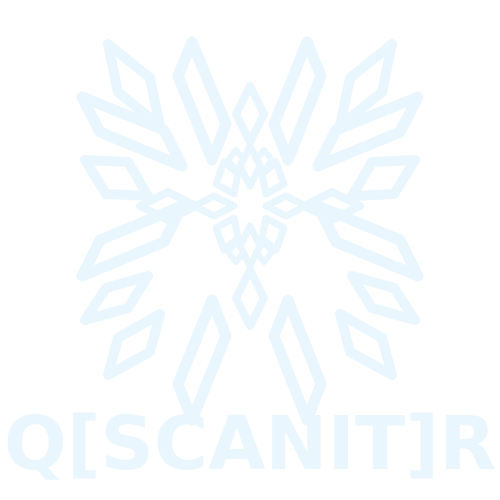  Describe the element at coordinates (250, 114) in the screenshot. I see `axis-diamond-top` at that location.